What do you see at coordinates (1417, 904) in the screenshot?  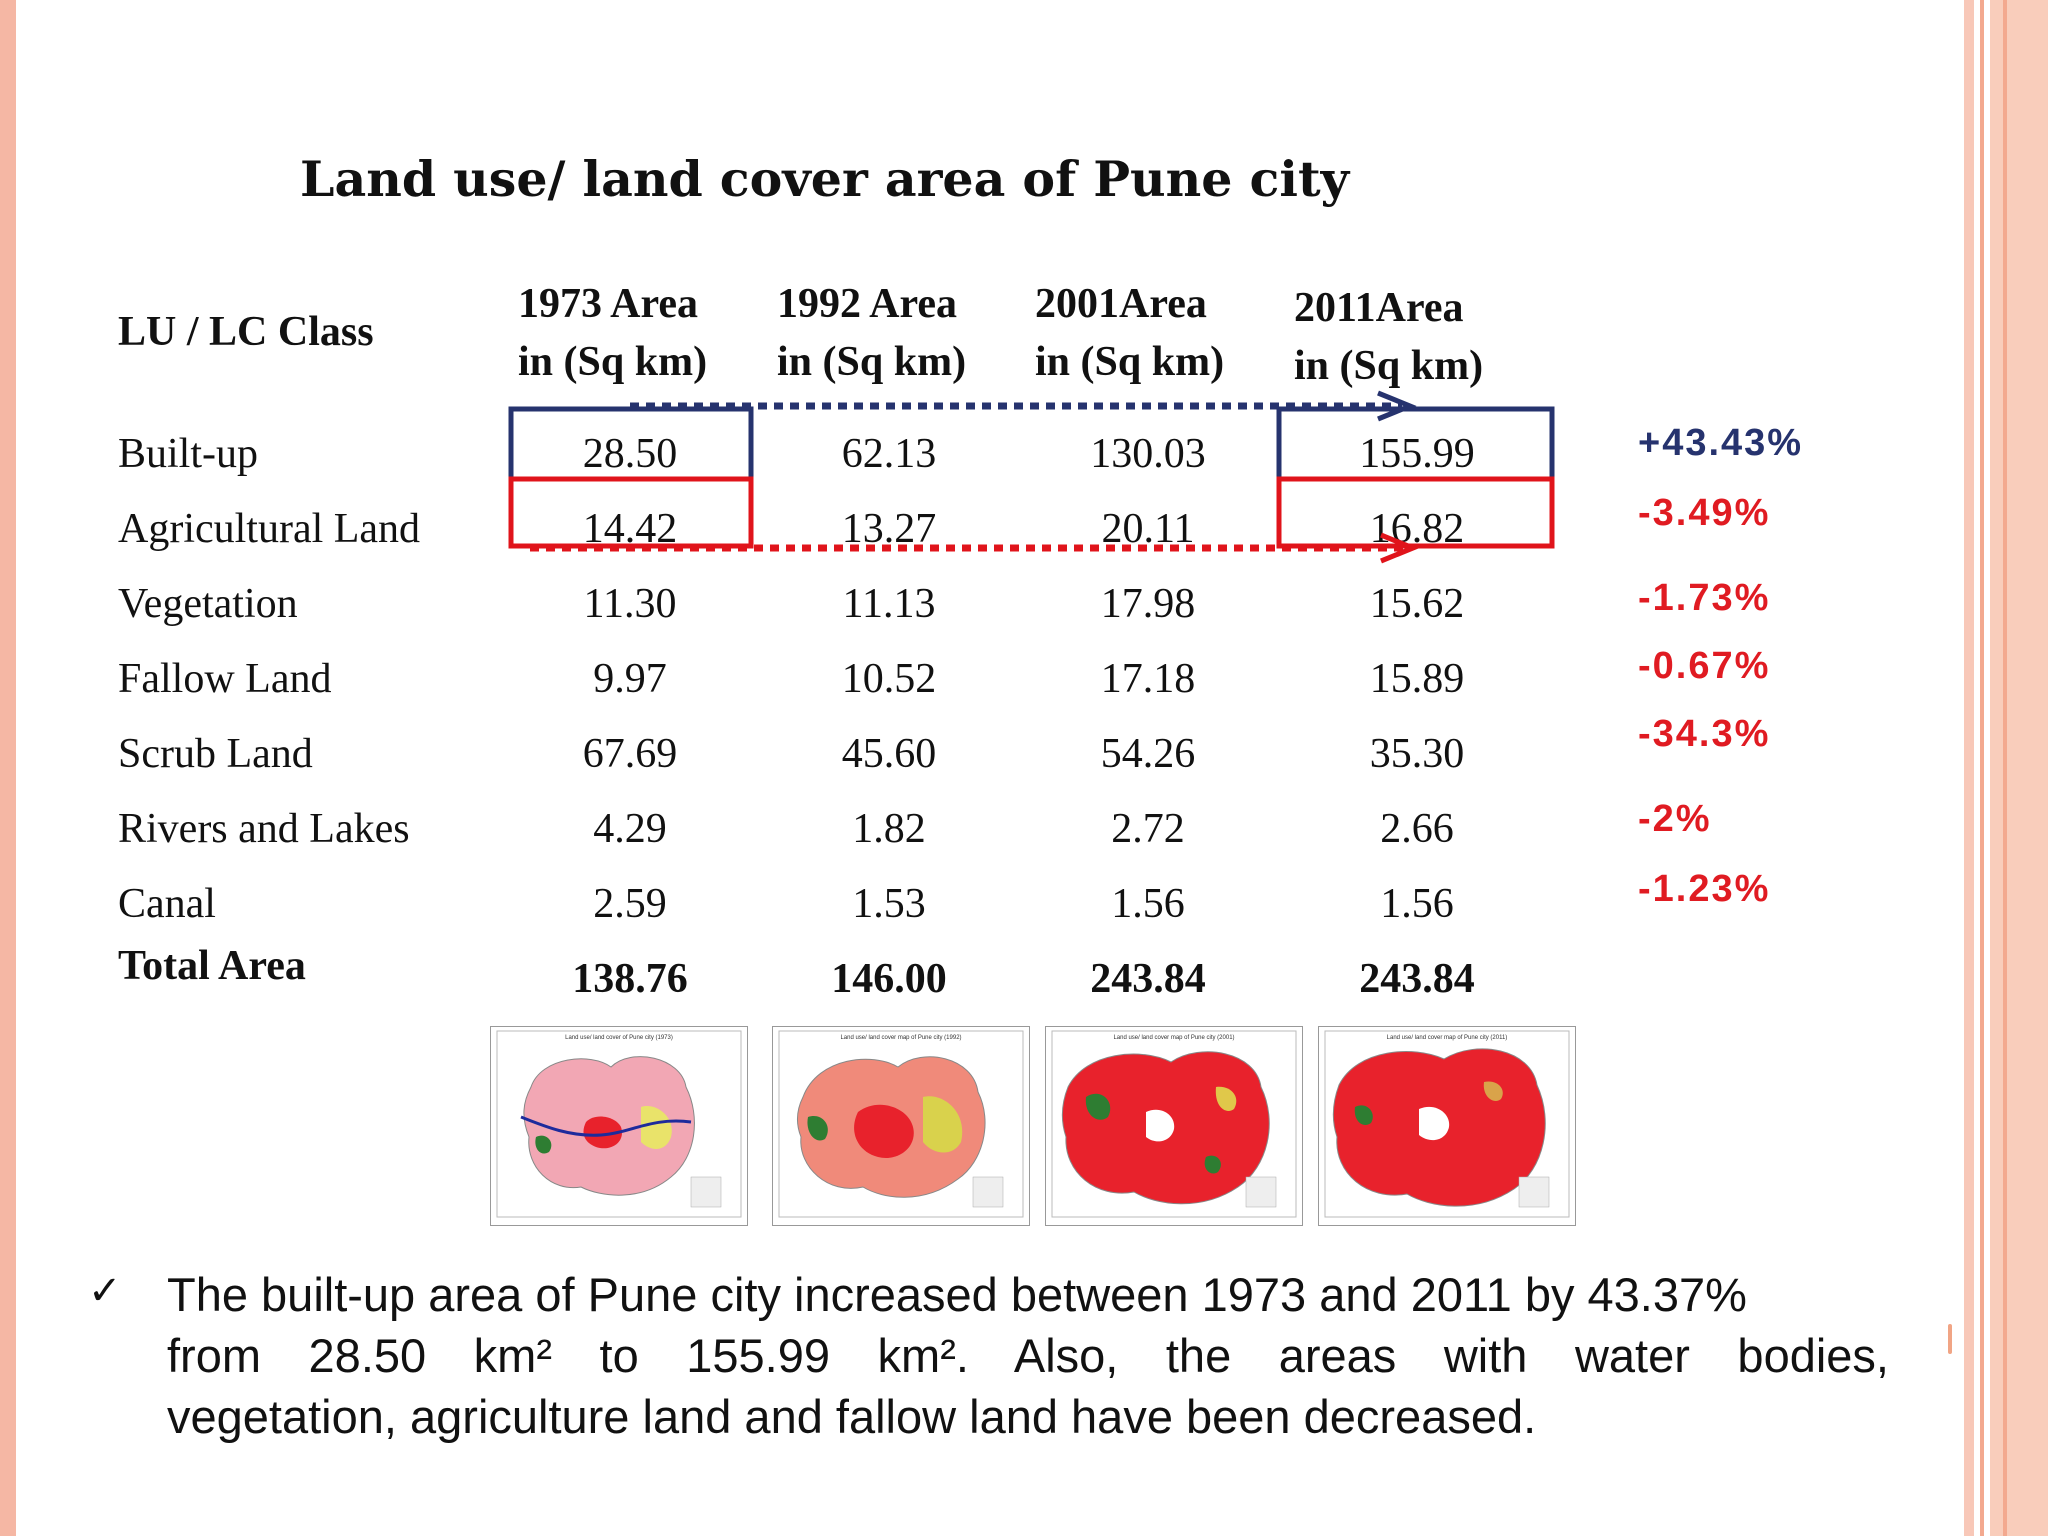 I see `cell-2011: 1.56` at bounding box center [1417, 904].